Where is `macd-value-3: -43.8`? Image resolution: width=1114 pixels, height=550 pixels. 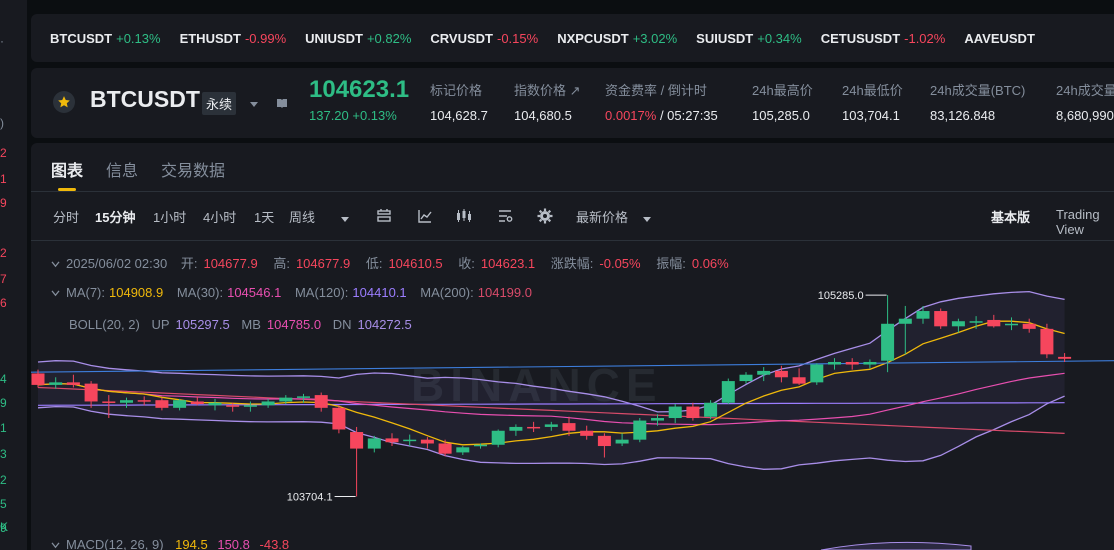 macd-value-3: -43.8 is located at coordinates (274, 543).